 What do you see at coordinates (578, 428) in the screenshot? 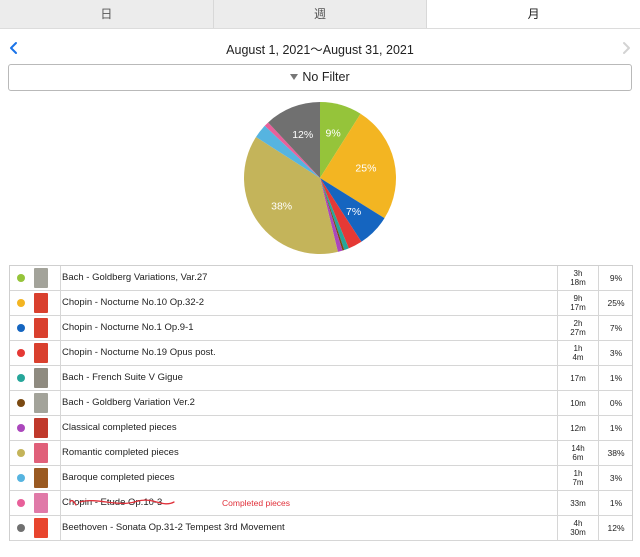
I see `time-hours: 12m` at bounding box center [578, 428].